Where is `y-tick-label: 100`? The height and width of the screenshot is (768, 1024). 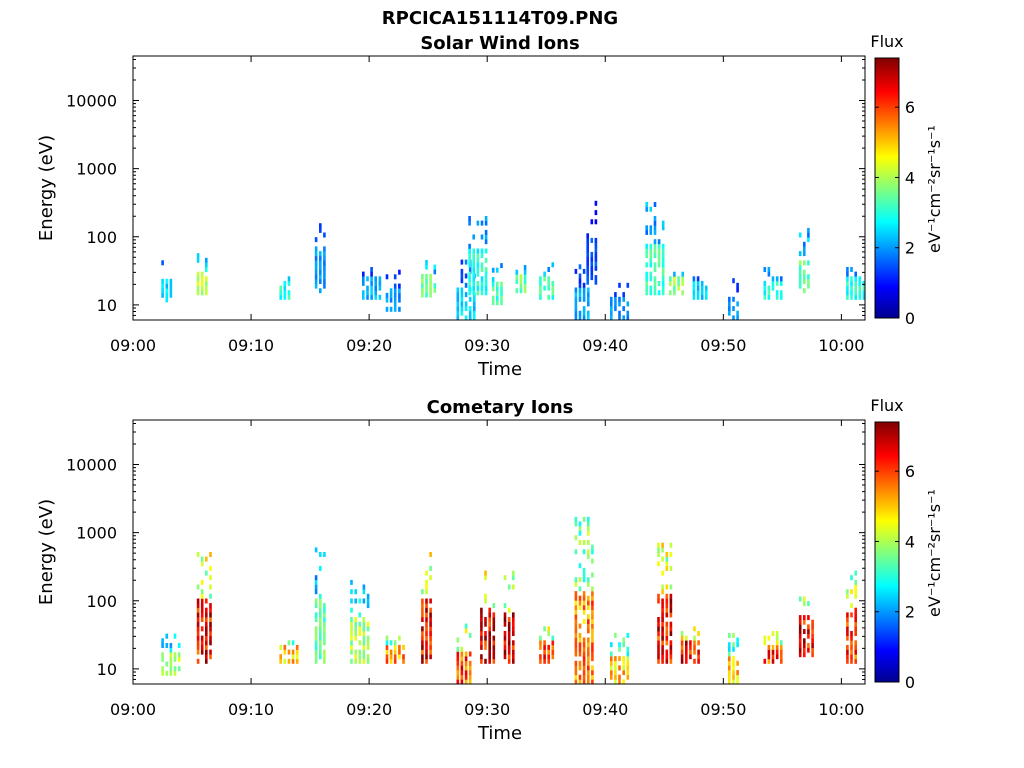 y-tick-label: 100 is located at coordinates (101, 601).